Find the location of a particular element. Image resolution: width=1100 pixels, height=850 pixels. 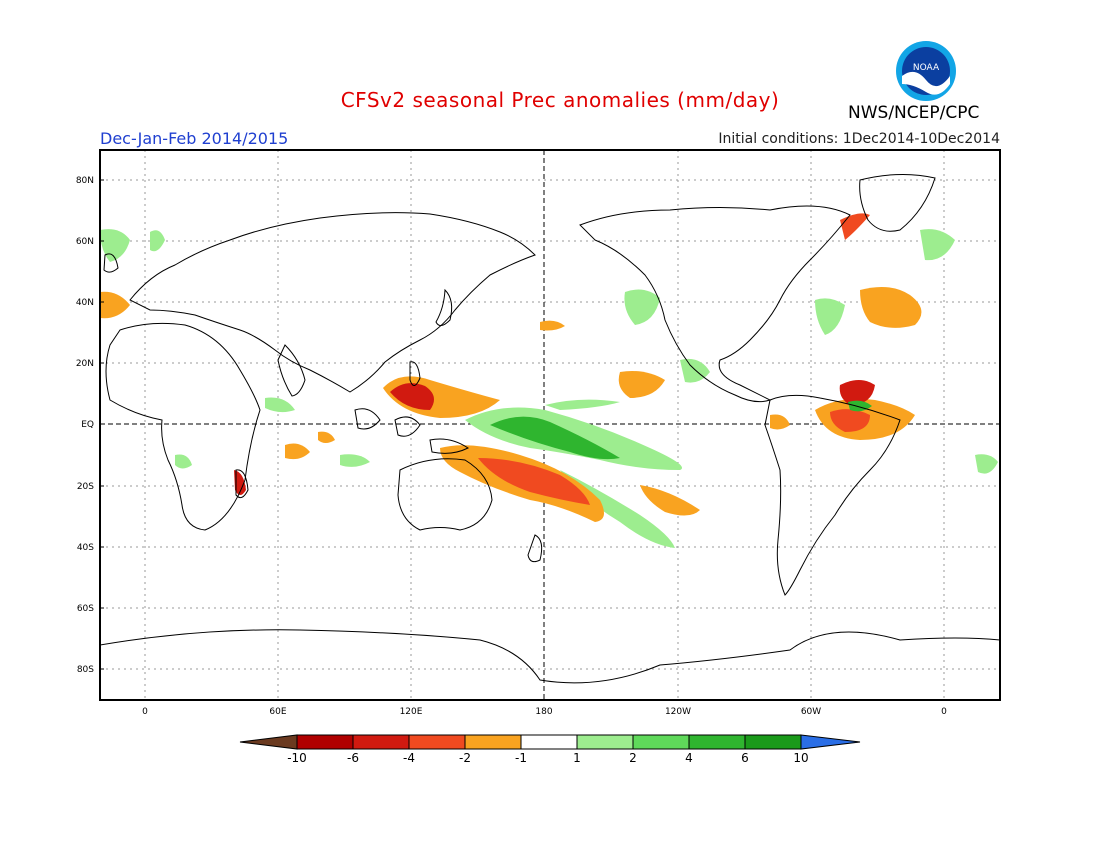

colorbar-label: 2 is located at coordinates (633, 758).